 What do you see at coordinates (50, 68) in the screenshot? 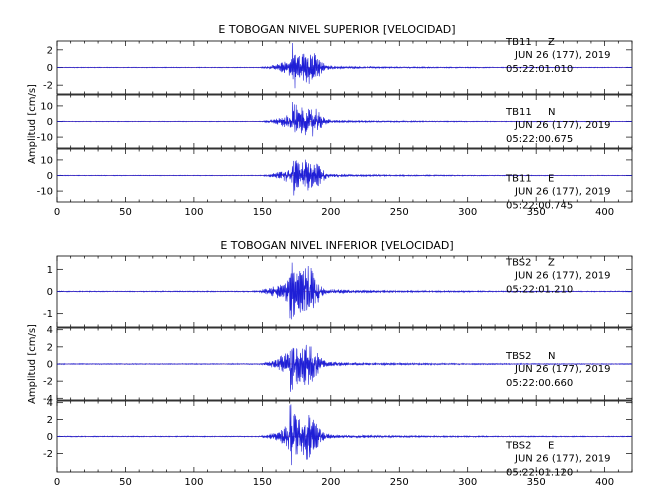
I see `plot0-0-ytick-label: 0` at bounding box center [50, 68].